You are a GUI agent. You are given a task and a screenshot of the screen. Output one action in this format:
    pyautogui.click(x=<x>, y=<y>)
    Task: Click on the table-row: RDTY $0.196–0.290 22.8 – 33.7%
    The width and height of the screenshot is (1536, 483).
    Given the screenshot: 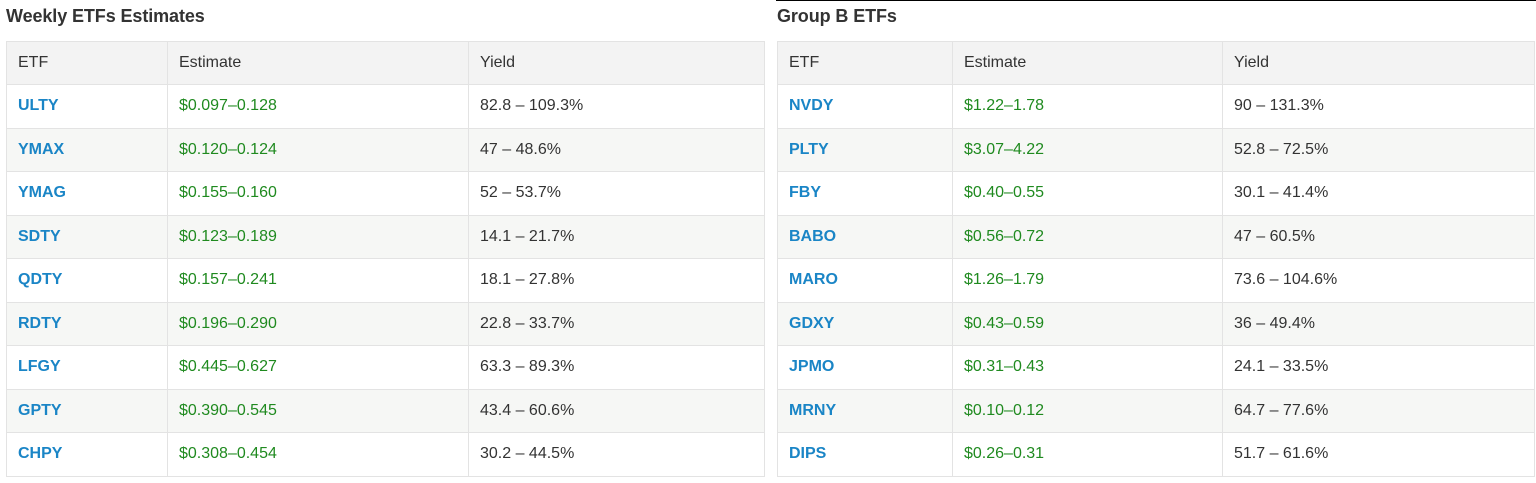 What is the action you would take?
    pyautogui.click(x=385, y=323)
    